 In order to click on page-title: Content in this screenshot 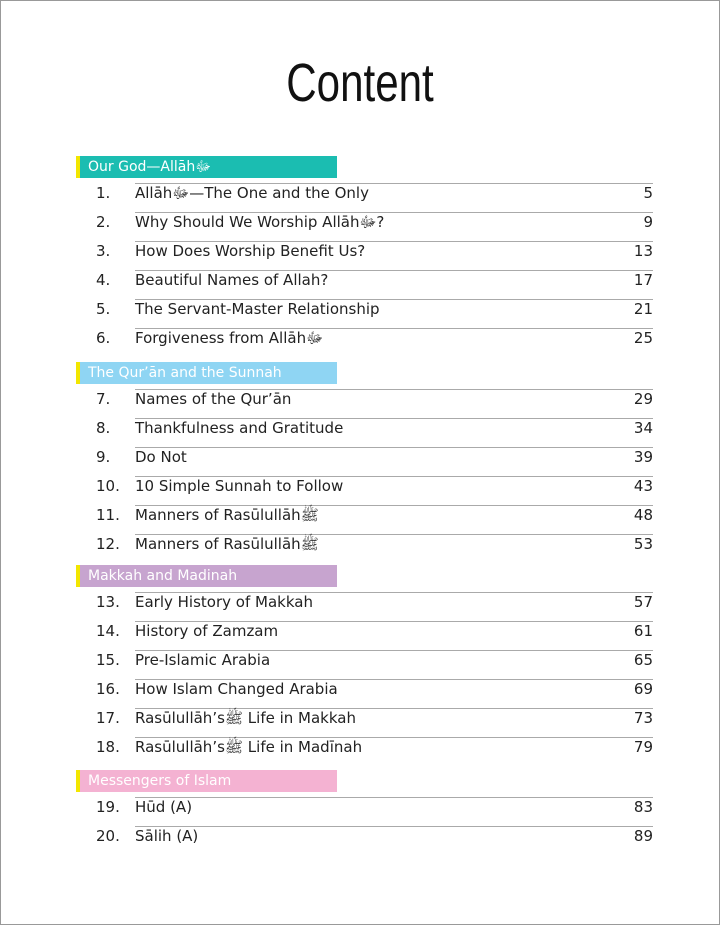, I will do `click(360, 83)`.